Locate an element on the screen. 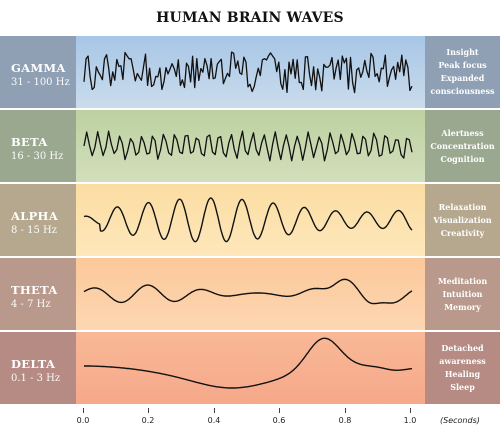  effect-label: Detached is located at coordinates (462, 348).